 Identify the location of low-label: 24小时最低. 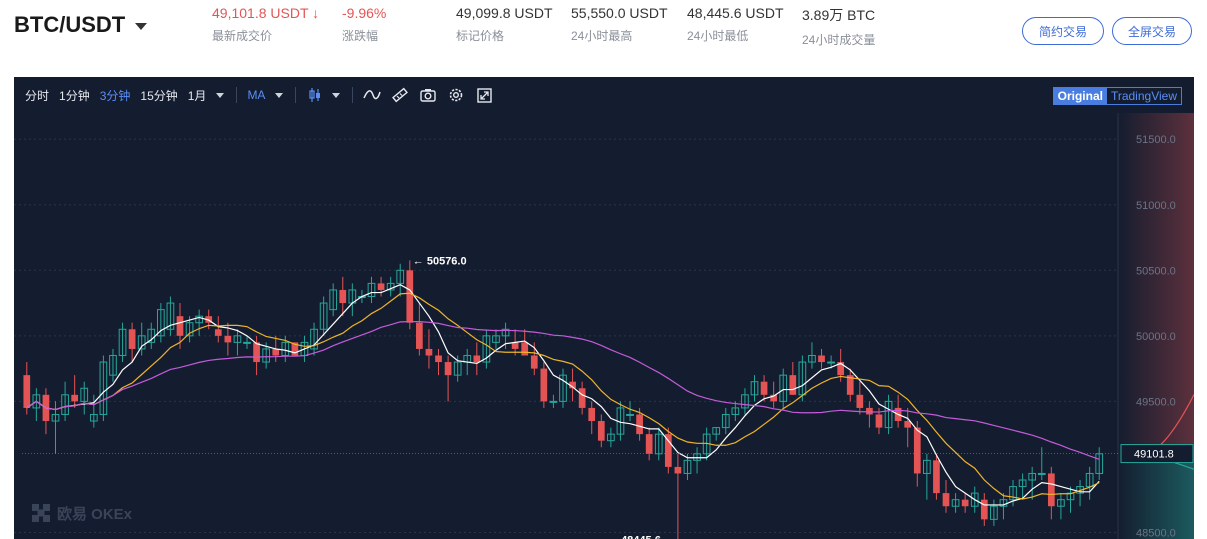
(718, 36).